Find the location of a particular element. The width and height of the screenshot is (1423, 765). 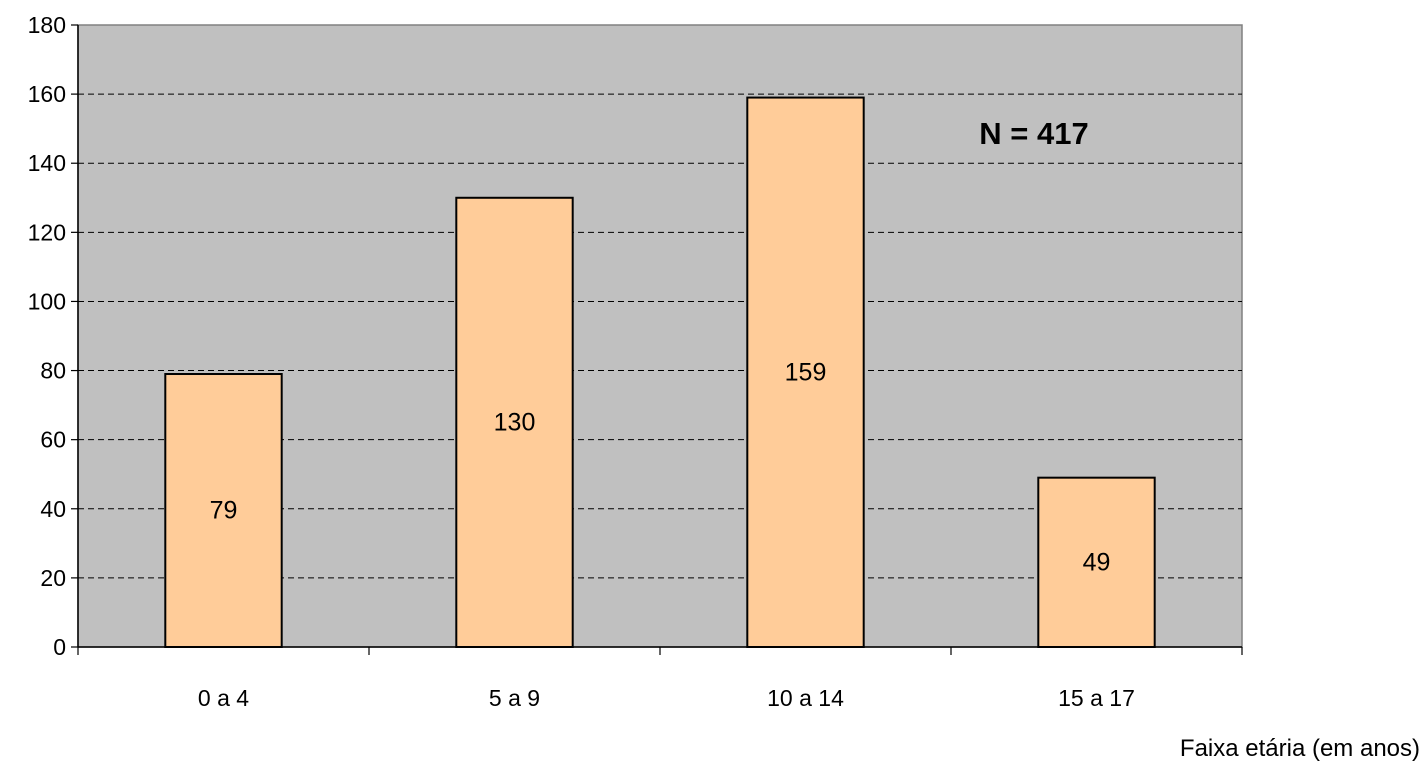

bar-data-label: 130 is located at coordinates (515, 422).